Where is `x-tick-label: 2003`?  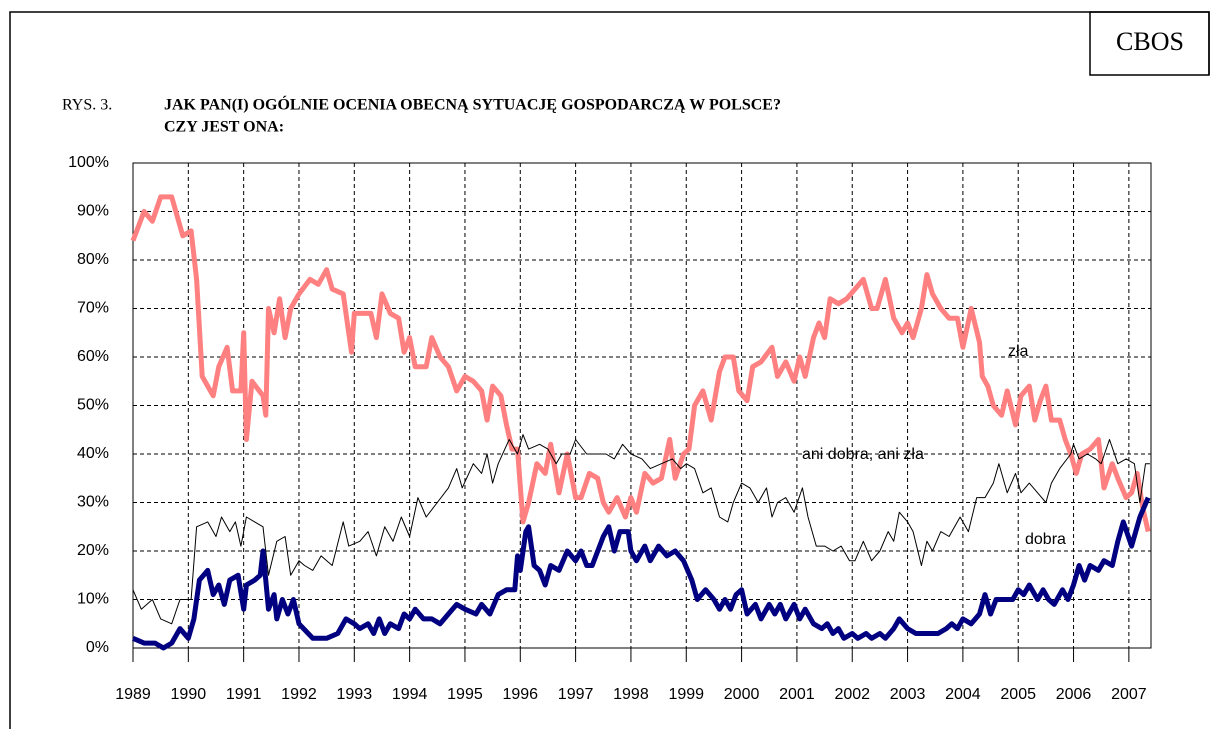 x-tick-label: 2003 is located at coordinates (908, 694).